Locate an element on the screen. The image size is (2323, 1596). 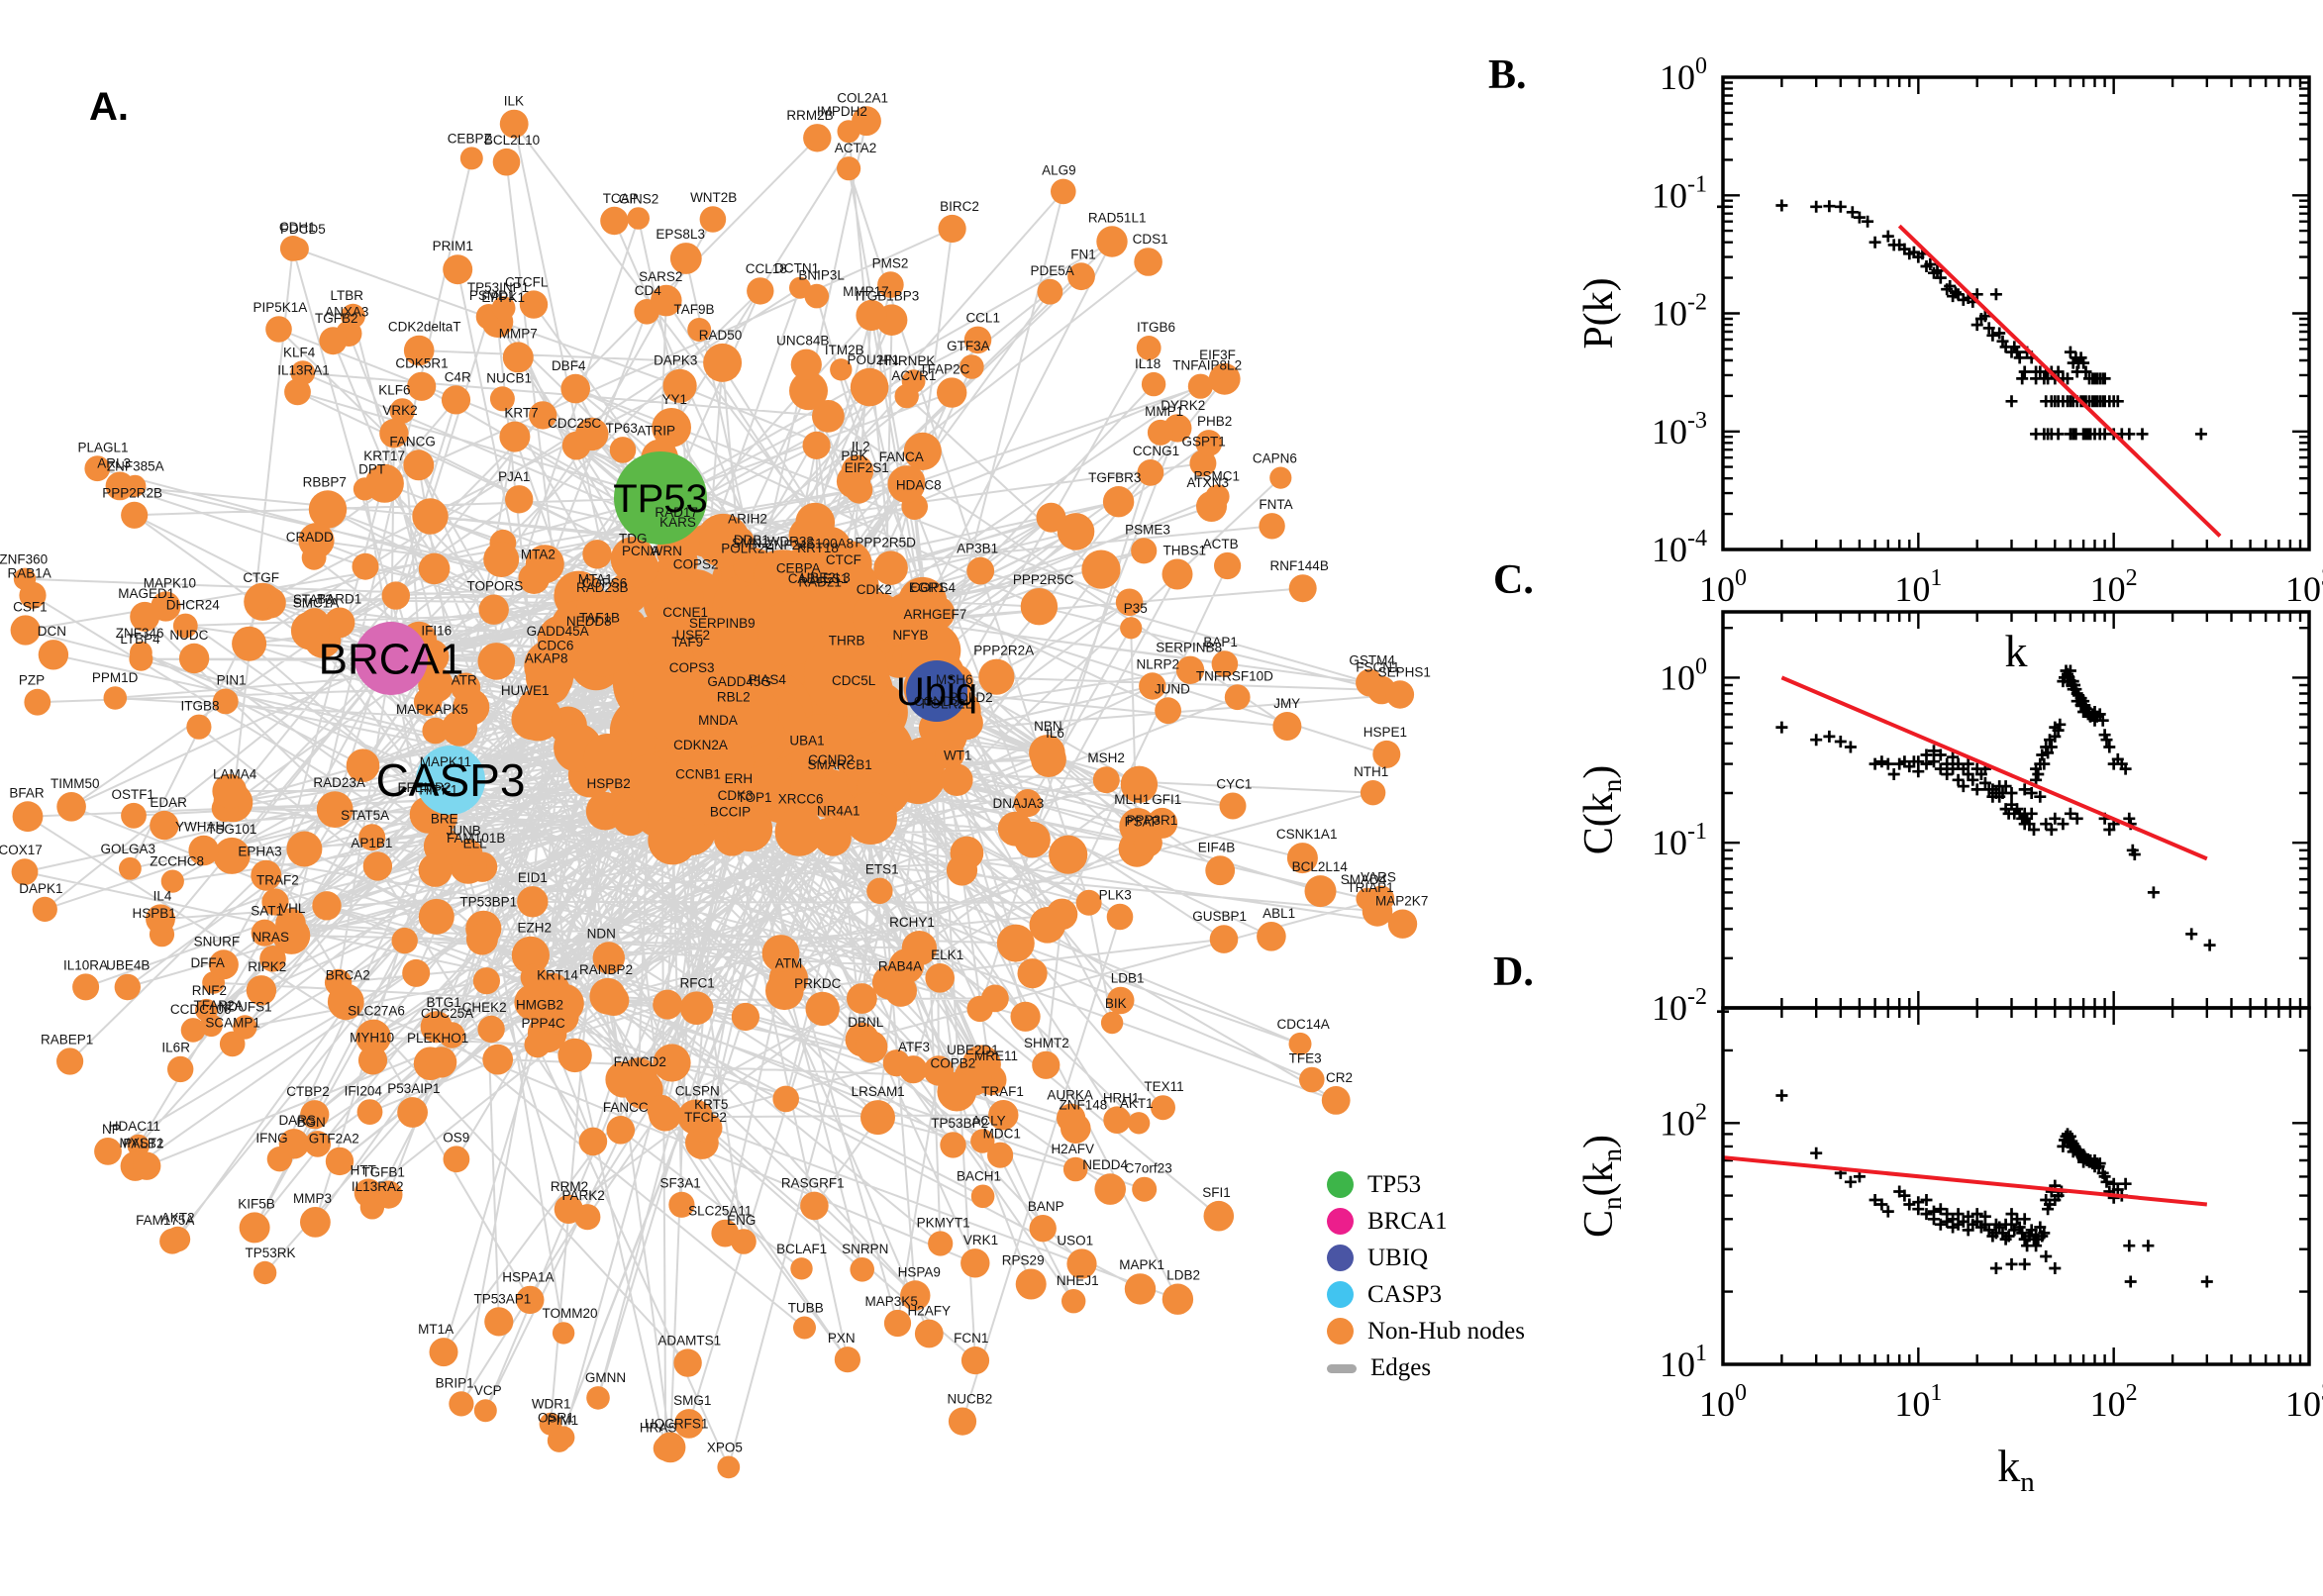
network-node-label: NEDD8 is located at coordinates (589, 622).